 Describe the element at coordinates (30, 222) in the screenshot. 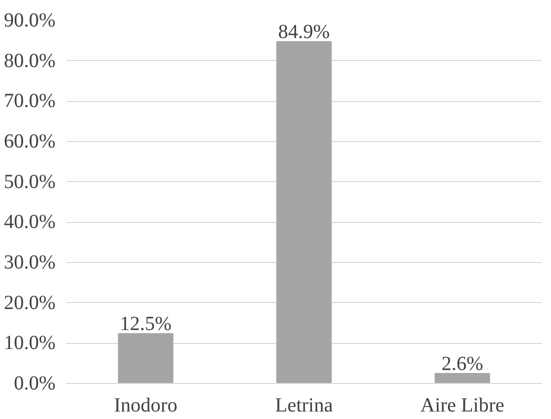

I see `y-tick-label: 40.0%` at that location.